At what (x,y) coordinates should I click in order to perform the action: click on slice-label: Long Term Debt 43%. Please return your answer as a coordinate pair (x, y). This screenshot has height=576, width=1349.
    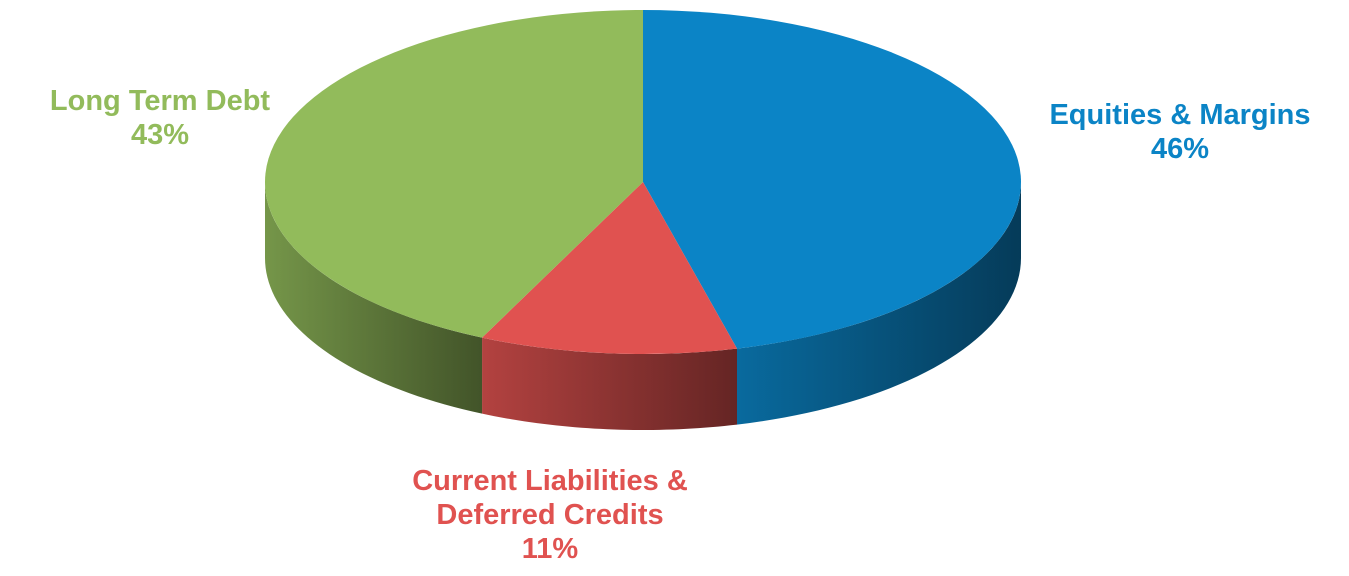
    Looking at the image, I should click on (160, 118).